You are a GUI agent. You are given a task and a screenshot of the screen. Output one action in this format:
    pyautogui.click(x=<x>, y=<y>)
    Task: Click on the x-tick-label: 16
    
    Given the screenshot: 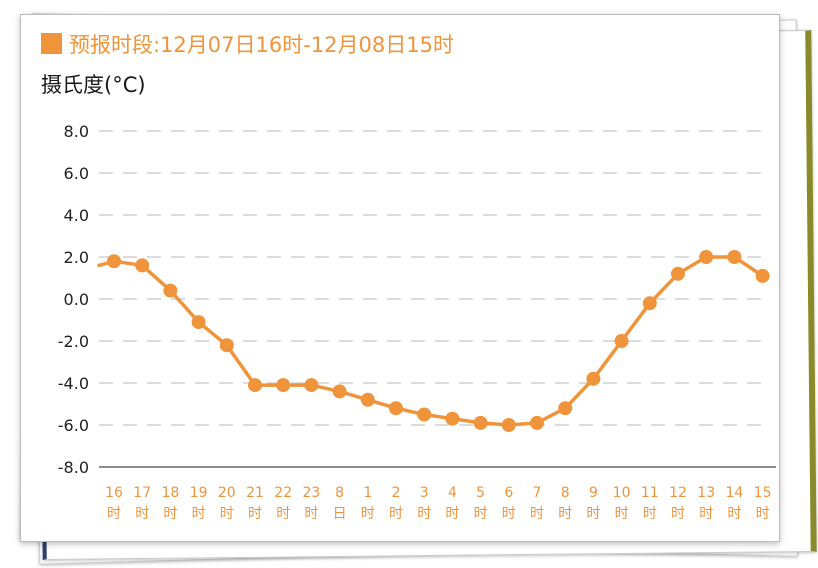 What is the action you would take?
    pyautogui.click(x=114, y=493)
    